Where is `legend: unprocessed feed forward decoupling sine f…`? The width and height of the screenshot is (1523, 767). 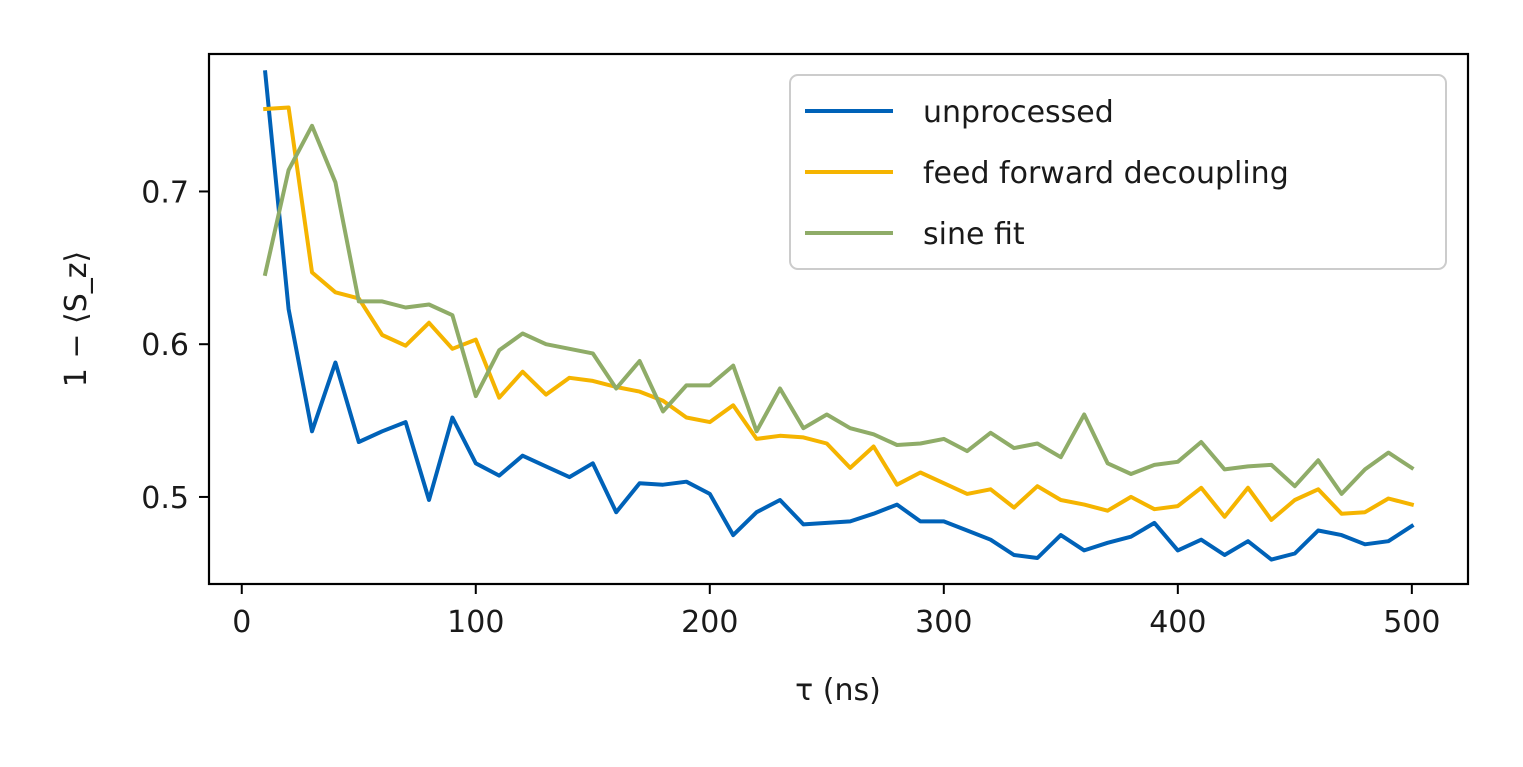 legend: unprocessed feed forward decoupling sine f… is located at coordinates (1118, 172).